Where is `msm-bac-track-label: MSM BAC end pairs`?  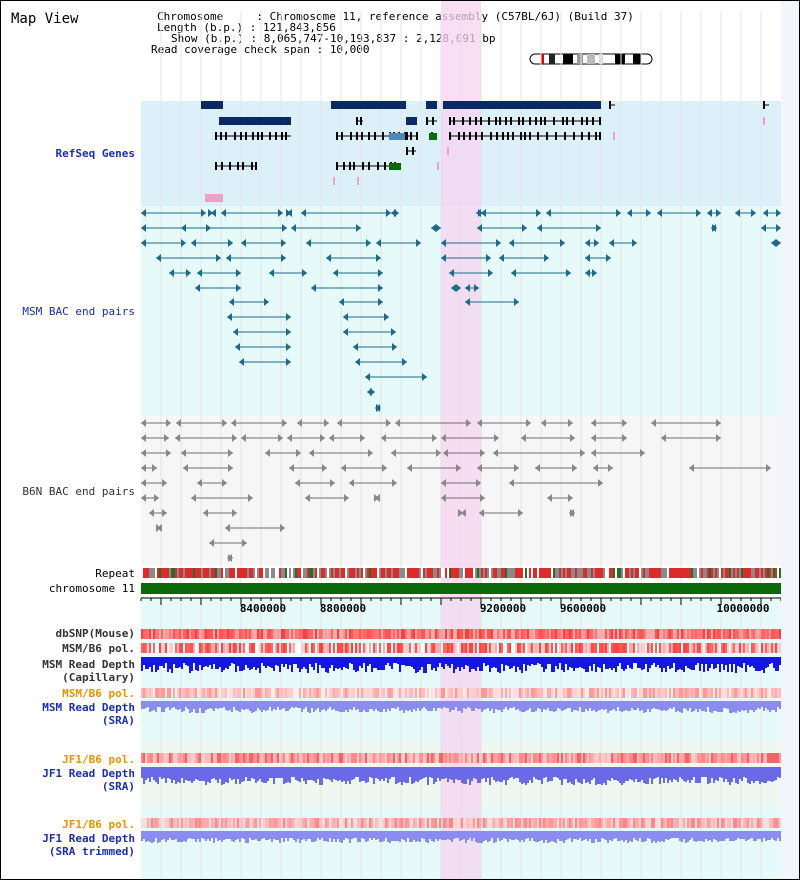
msm-bac-track-label: MSM BAC end pairs is located at coordinates (78, 311).